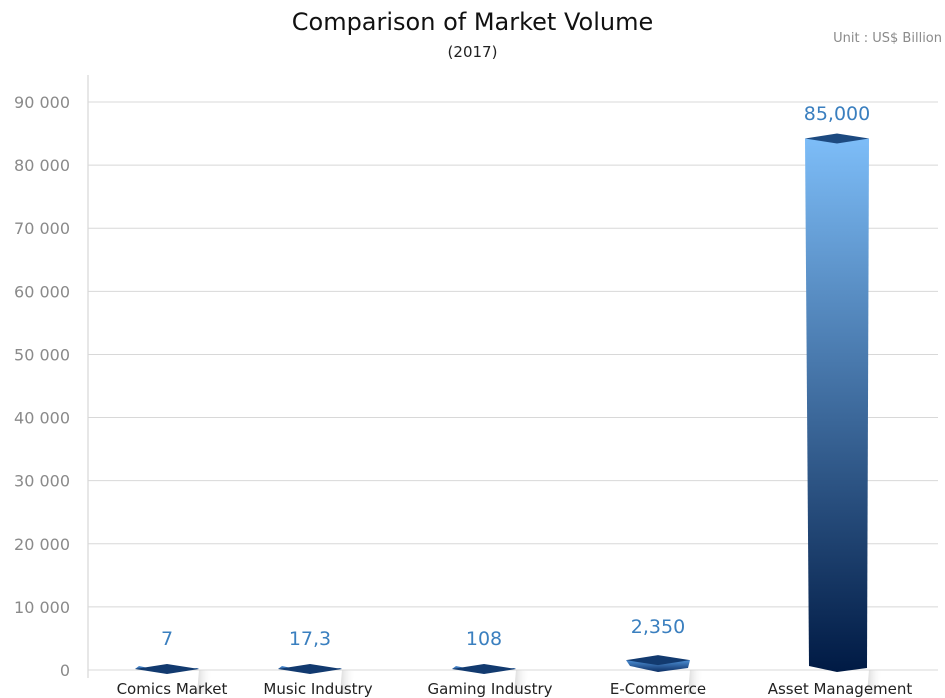 Image resolution: width=945 pixels, height=698 pixels. I want to click on data-label: 85,000, so click(837, 114).